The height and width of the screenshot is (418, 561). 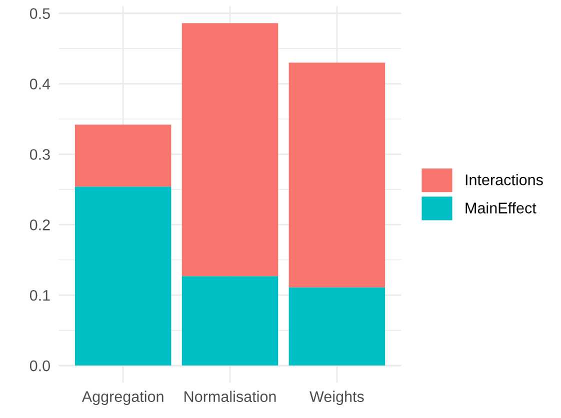 What do you see at coordinates (40, 225) in the screenshot?
I see `y-tick-label: 0.2` at bounding box center [40, 225].